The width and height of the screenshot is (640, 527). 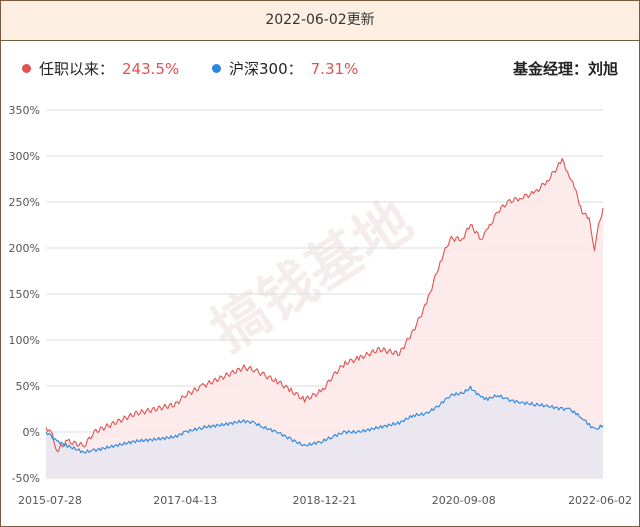 What do you see at coordinates (24, 110) in the screenshot?
I see `y-tick-label: 350%` at bounding box center [24, 110].